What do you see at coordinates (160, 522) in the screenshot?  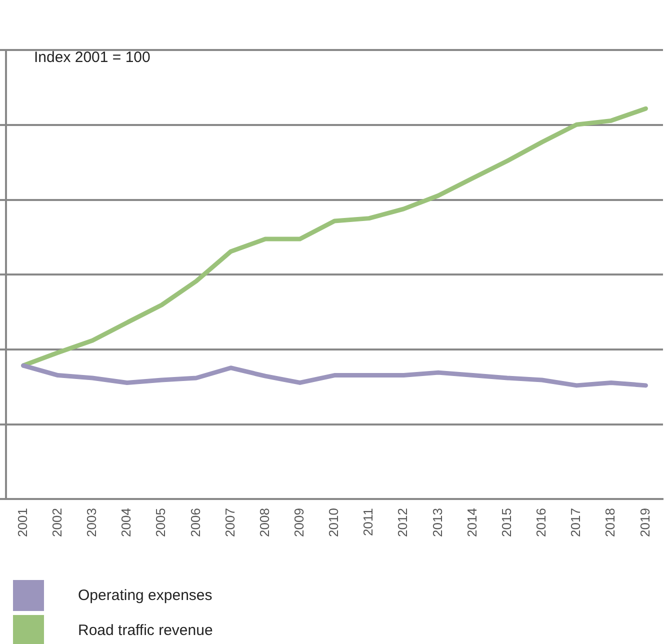 I see `x-tick-label: 2005` at bounding box center [160, 522].